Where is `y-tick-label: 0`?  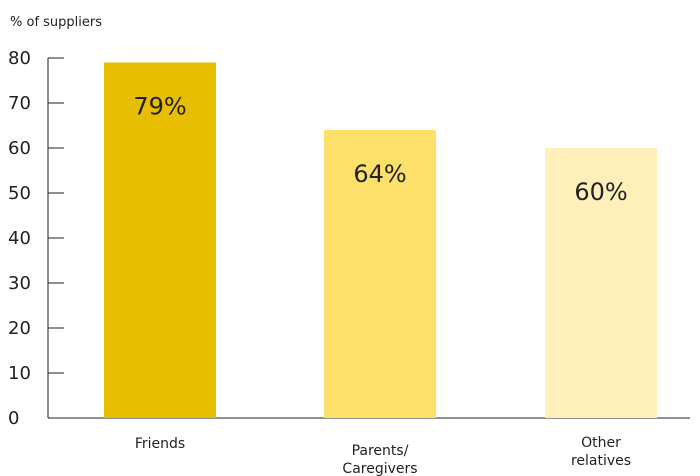 y-tick-label: 0 is located at coordinates (13, 418).